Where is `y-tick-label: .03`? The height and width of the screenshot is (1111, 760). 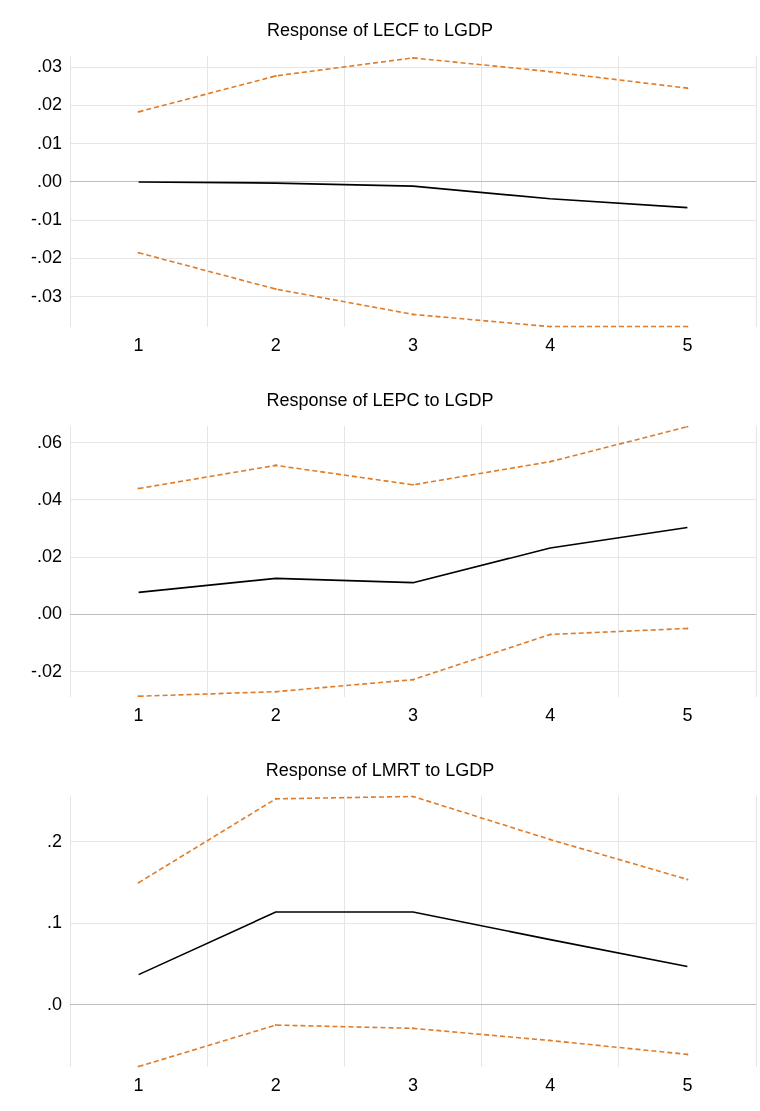 y-tick-label: .03 is located at coordinates (49, 66).